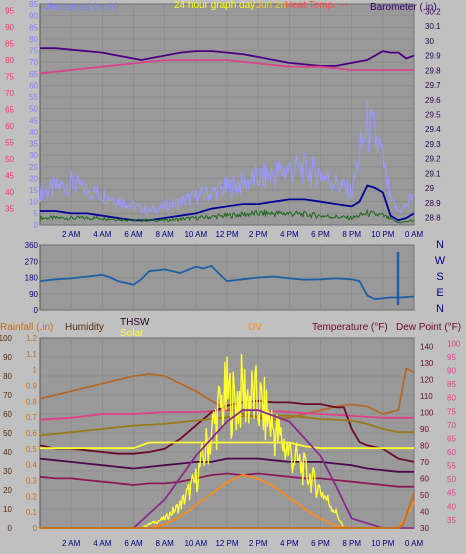 This screenshot has width=466, height=554. Describe the element at coordinates (32, 512) in the screenshot. I see `rainfall-tick-label: 0.1` at that location.